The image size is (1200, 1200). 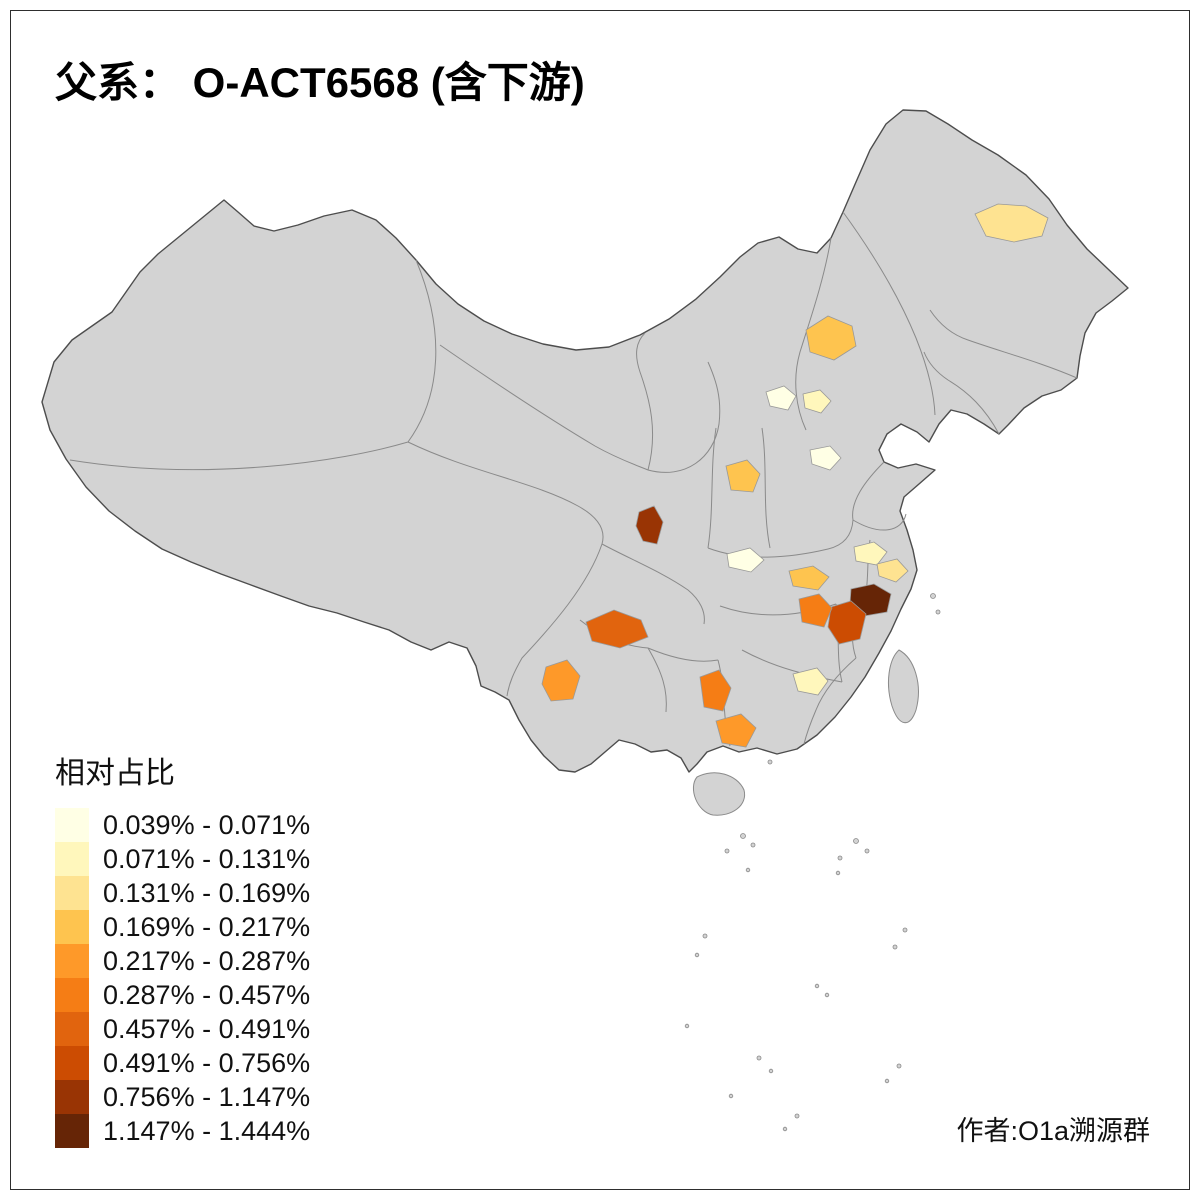 What do you see at coordinates (892, 570) in the screenshot?
I see `map-region-jiangsu-south` at bounding box center [892, 570].